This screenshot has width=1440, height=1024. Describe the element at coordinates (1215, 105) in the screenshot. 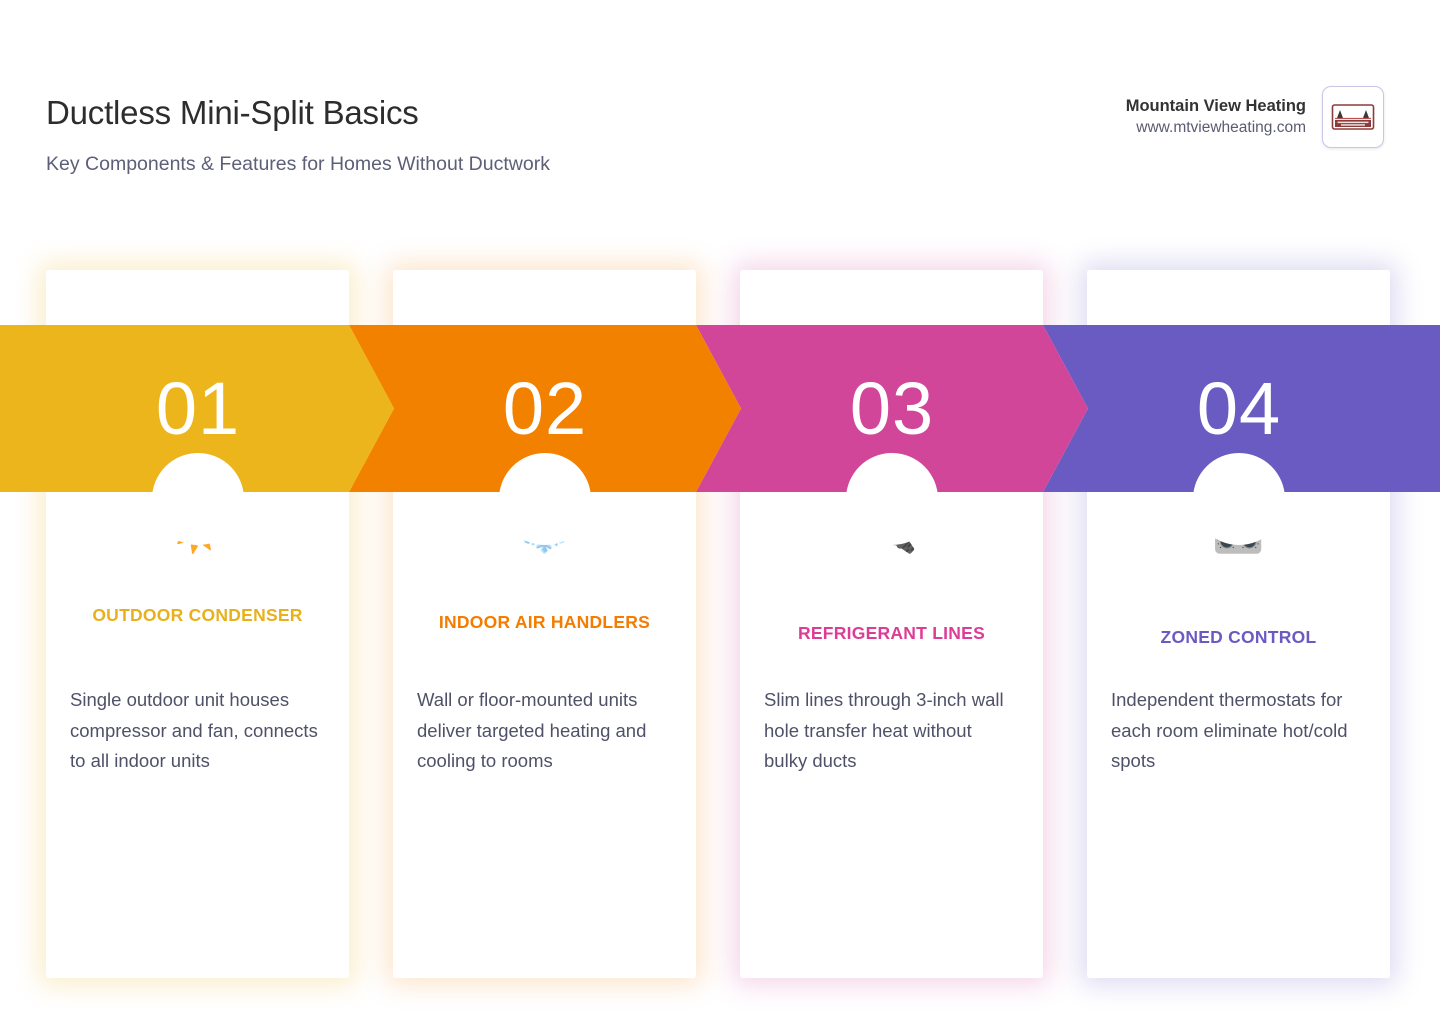

I see `brand-name: Mountain View Heating` at that location.